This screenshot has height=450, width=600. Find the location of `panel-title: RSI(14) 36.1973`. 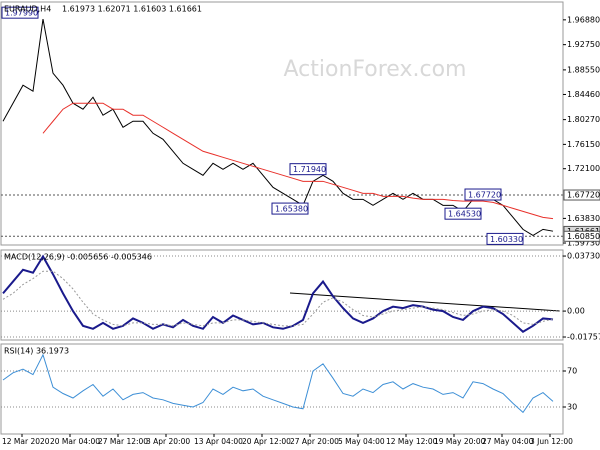

panel-title: RSI(14) 36.1973 is located at coordinates (36, 351).